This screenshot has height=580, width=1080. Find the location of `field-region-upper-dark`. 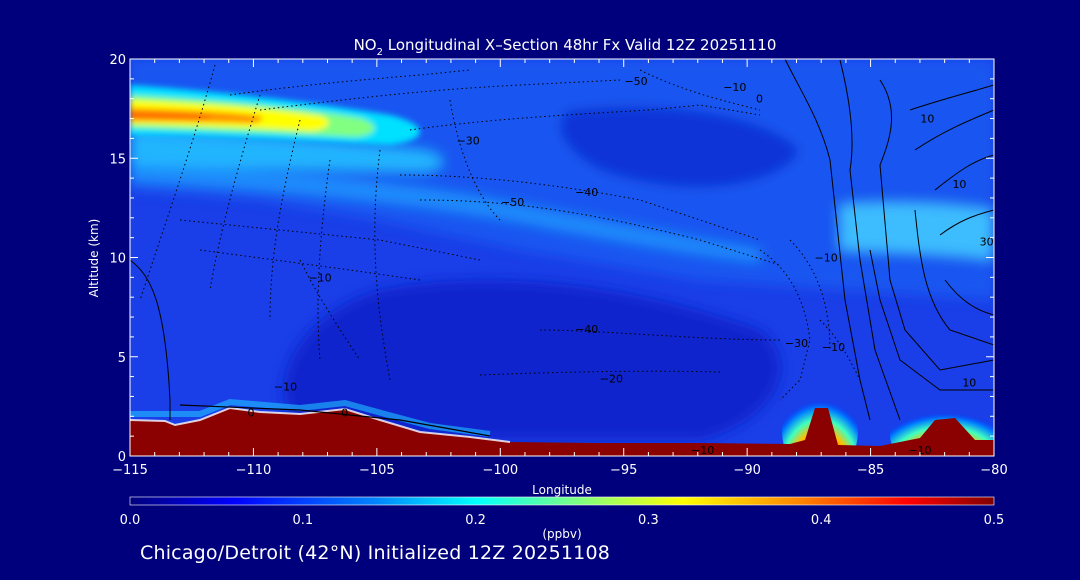

field-region-upper-dark is located at coordinates (680, 147).